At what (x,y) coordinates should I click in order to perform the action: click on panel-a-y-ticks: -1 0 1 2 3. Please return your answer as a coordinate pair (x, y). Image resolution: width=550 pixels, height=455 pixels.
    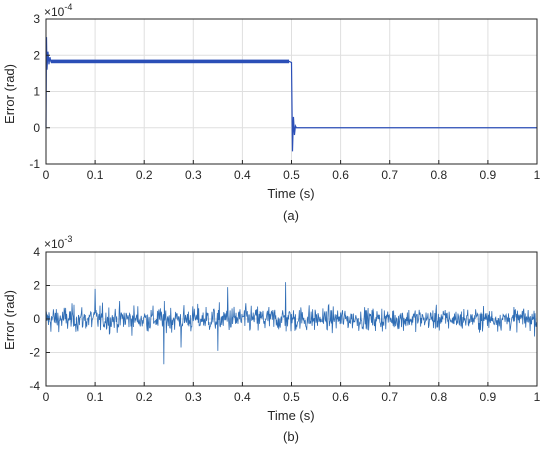
    Looking at the image, I should click on (39, 91).